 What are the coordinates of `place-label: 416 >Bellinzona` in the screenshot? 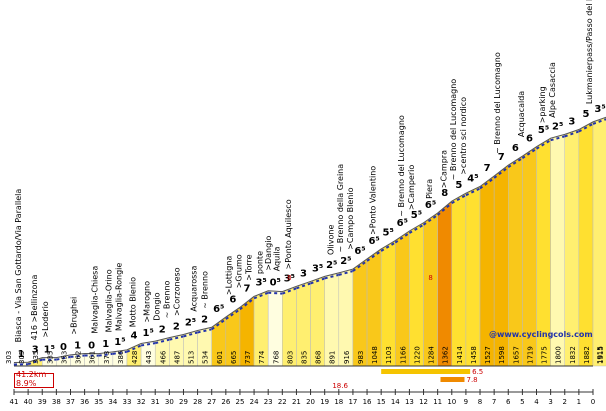 It's located at (34, 308).